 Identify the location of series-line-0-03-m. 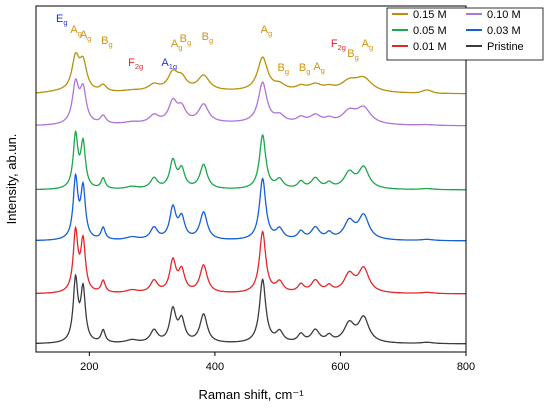
(251, 207).